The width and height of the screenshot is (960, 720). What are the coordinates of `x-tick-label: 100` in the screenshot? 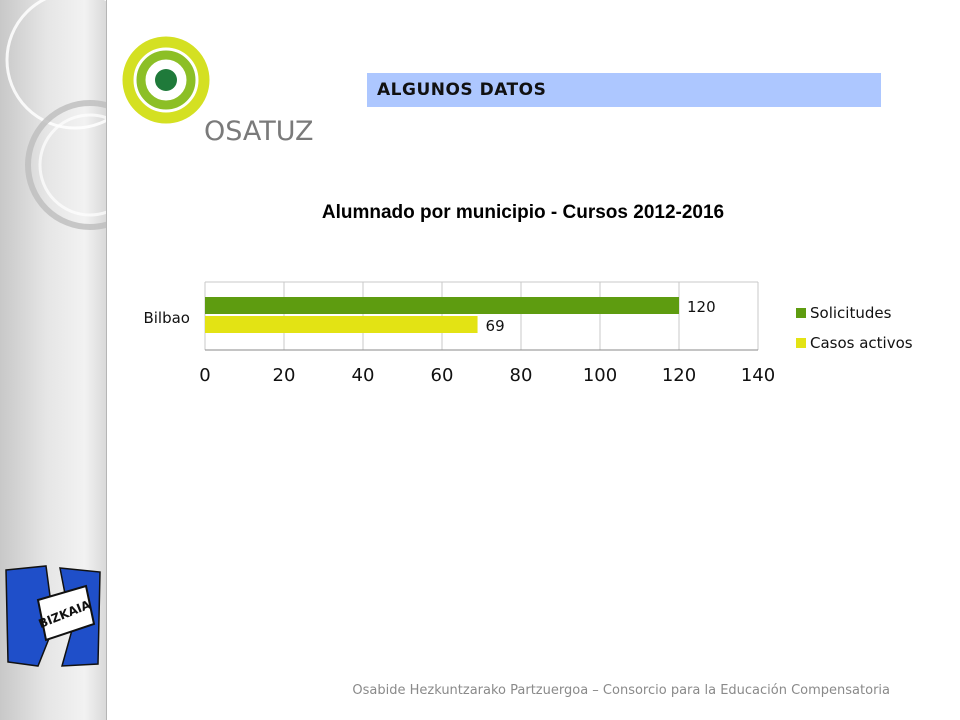 It's located at (600, 375).